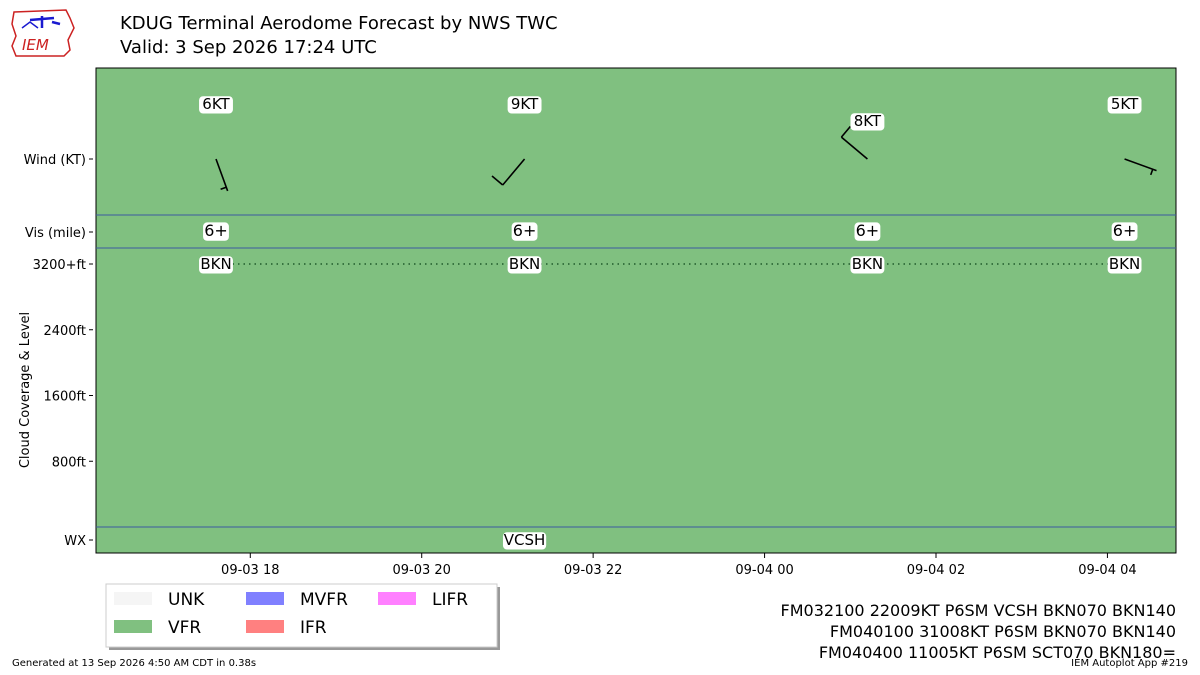  I want to click on chart-valid-time: Valid: 3 Sep 2026 17:24 UTC, so click(248, 47).